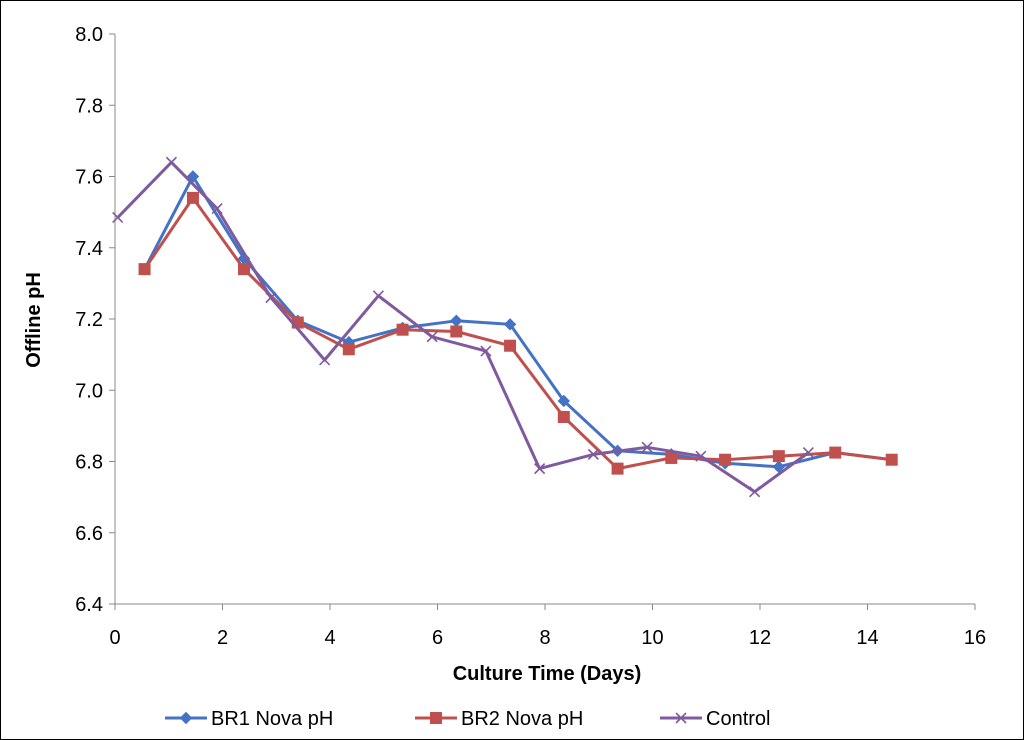 Image resolution: width=1024 pixels, height=740 pixels. What do you see at coordinates (652, 638) in the screenshot?
I see `x-tick-label: 10` at bounding box center [652, 638].